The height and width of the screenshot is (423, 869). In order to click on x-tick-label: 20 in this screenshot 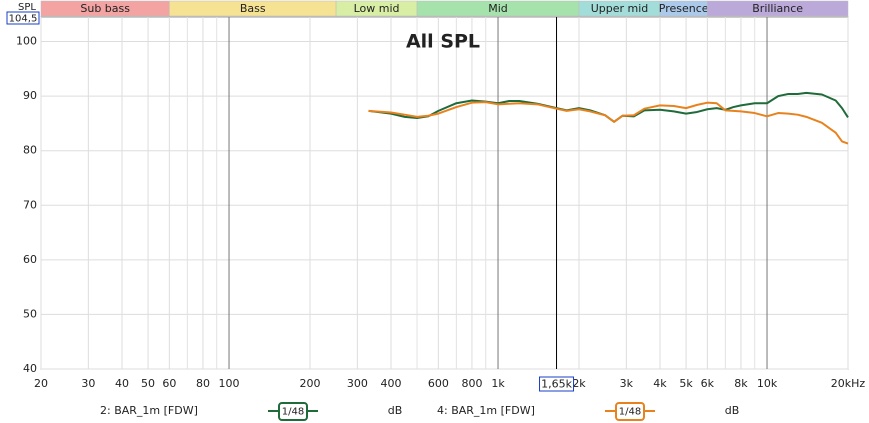, I will do `click(41, 383)`.